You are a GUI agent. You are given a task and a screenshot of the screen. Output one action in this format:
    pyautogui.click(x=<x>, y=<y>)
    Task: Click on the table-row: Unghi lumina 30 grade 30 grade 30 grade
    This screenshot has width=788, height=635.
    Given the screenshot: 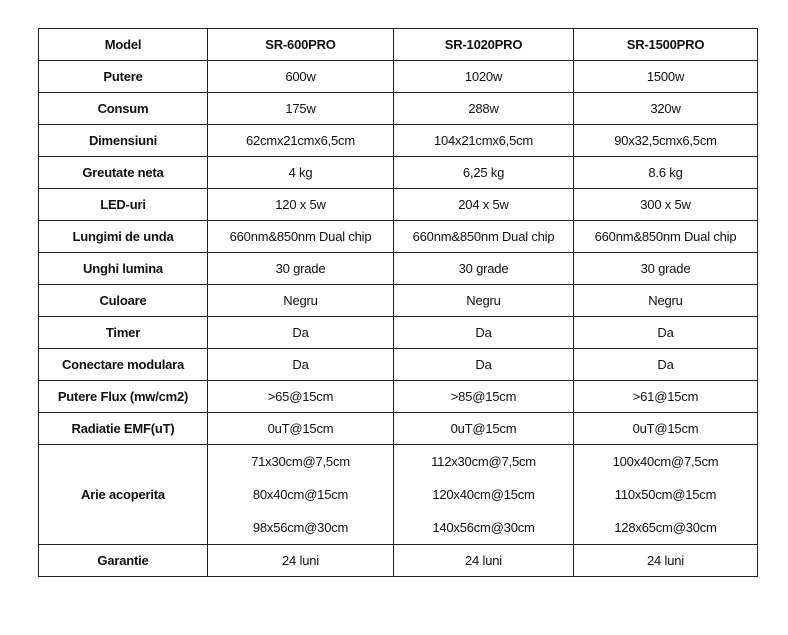 What is the action you would take?
    pyautogui.click(x=398, y=268)
    